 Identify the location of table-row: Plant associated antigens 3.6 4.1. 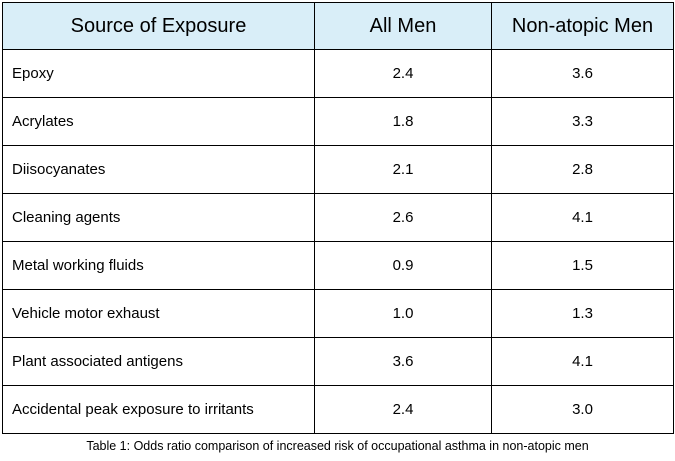
(338, 361).